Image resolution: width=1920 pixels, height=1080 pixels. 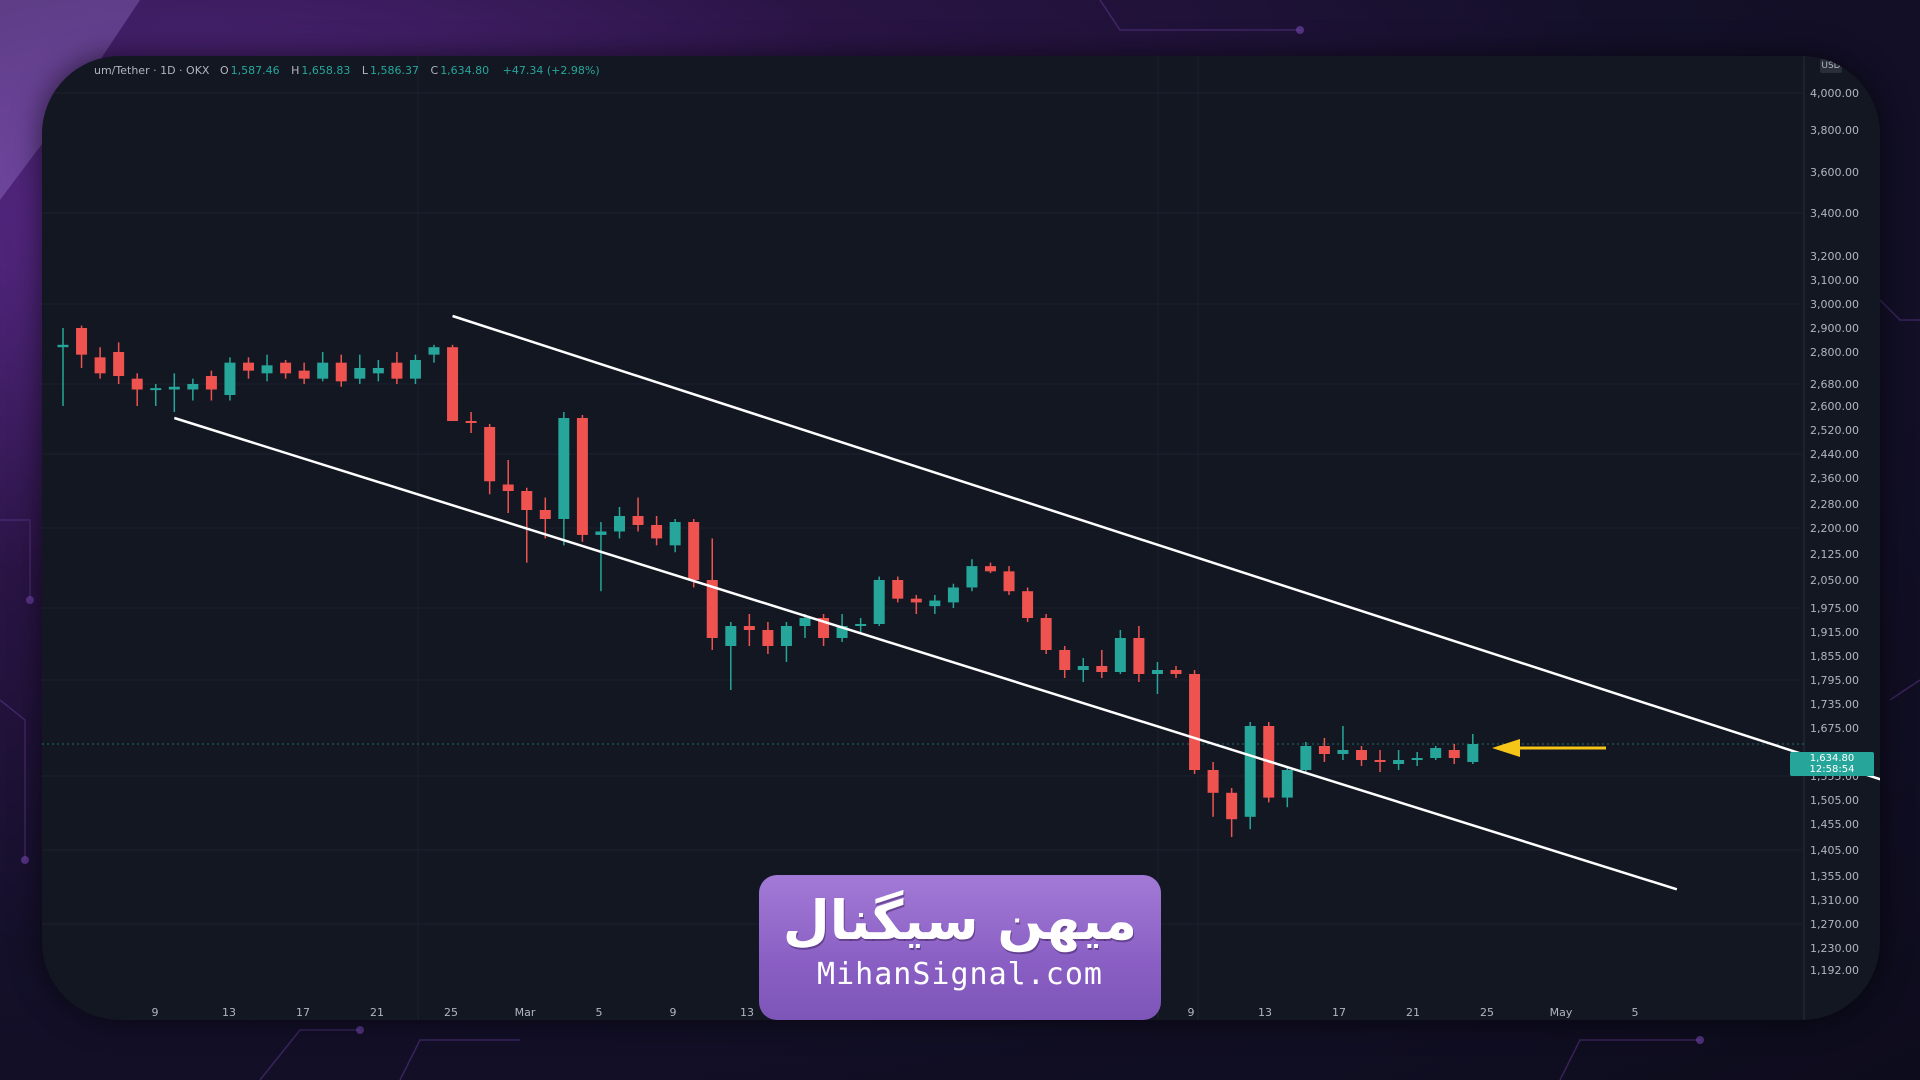 I want to click on last-price-tag: 1,634.80 12:58:54, so click(x=1832, y=764).